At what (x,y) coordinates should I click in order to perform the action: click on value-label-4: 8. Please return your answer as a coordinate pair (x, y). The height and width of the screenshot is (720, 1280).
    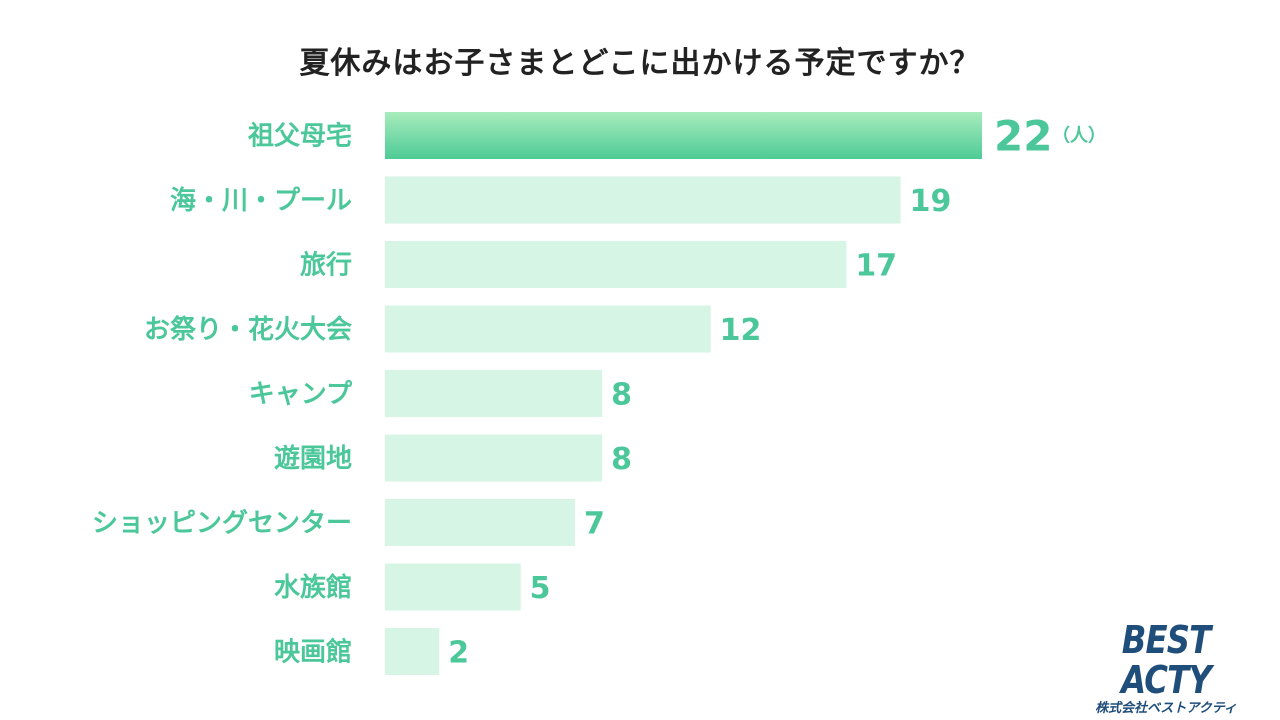
    Looking at the image, I should click on (621, 394).